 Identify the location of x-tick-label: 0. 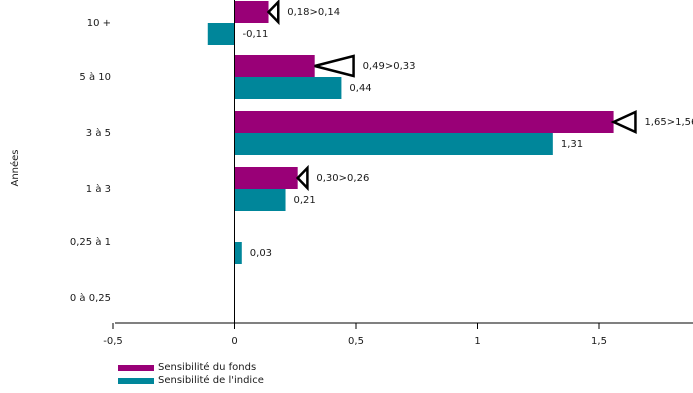
(234, 341).